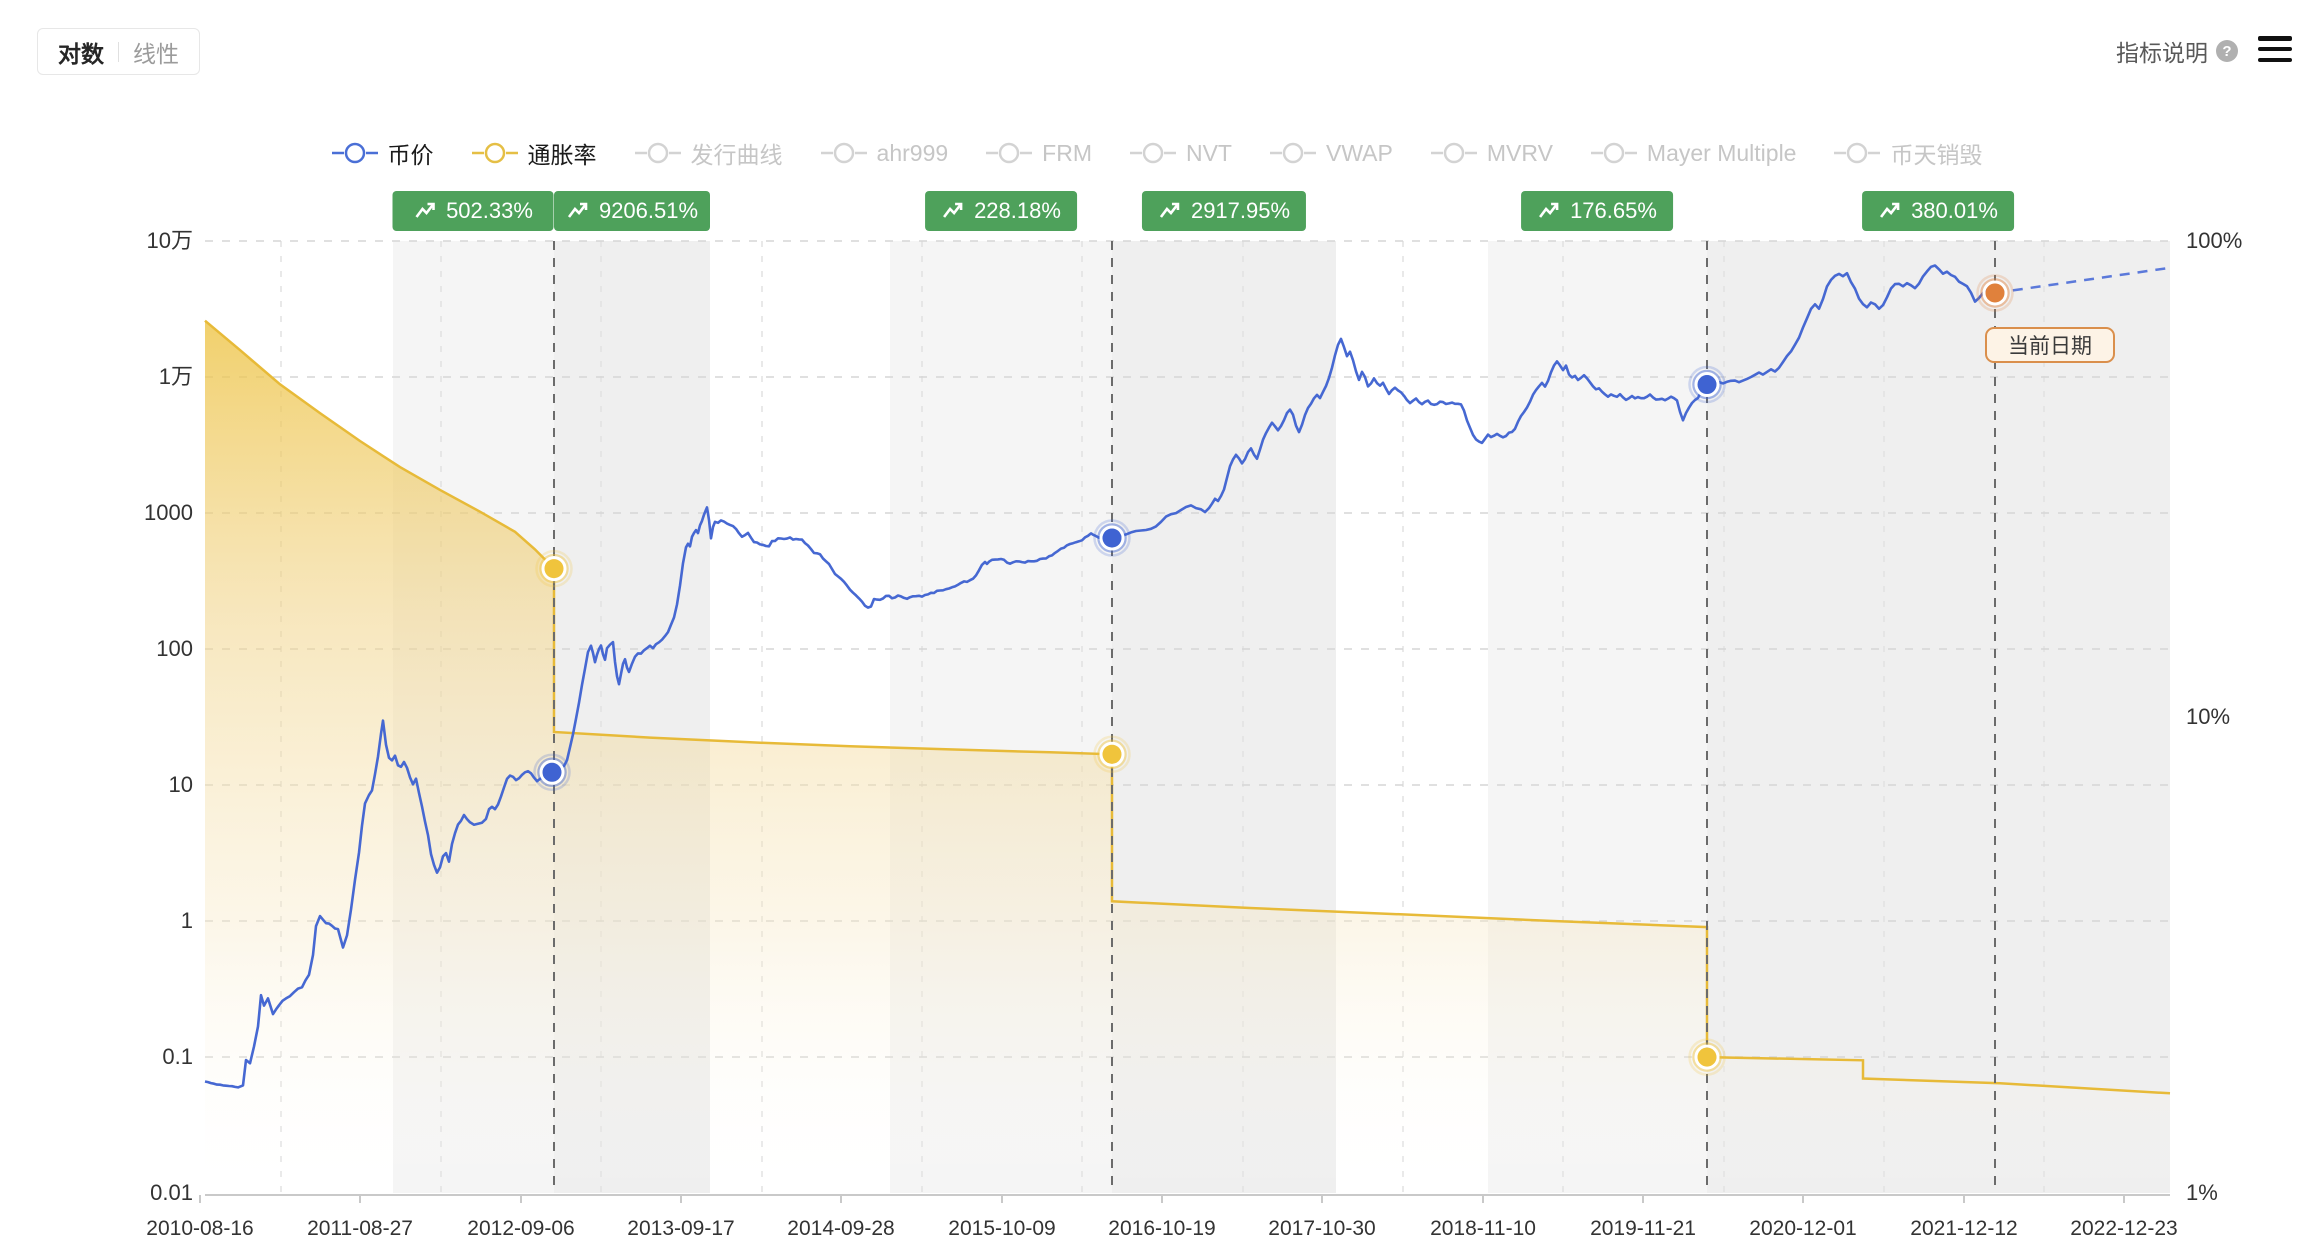 The width and height of the screenshot is (2314, 1256). Describe the element at coordinates (1001, 1228) in the screenshot. I see `x-axis-label: 2015-10-09` at that location.